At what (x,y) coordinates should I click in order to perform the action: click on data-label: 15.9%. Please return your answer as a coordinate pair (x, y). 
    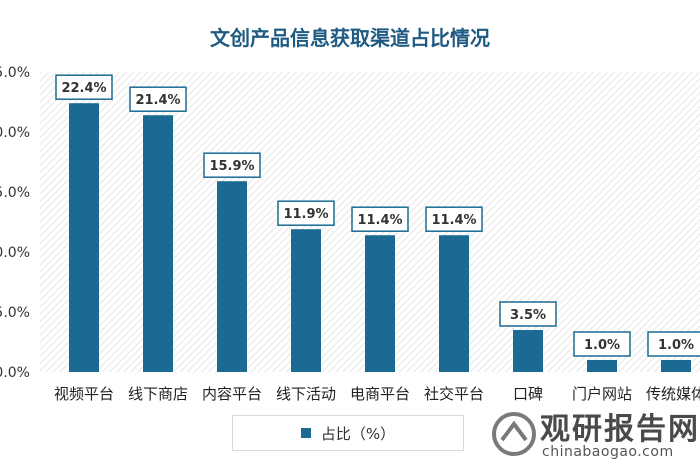
    Looking at the image, I should click on (231, 166).